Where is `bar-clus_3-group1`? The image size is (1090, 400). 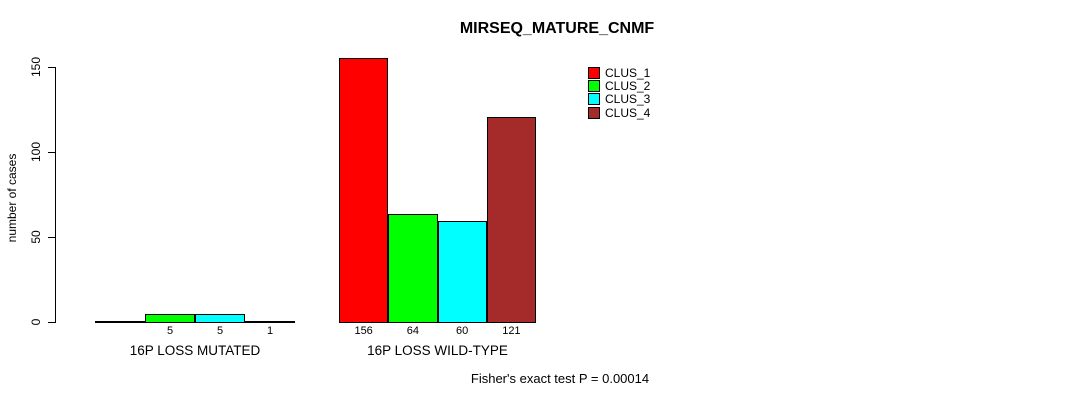
bar-clus_3-group1 is located at coordinates (220, 318).